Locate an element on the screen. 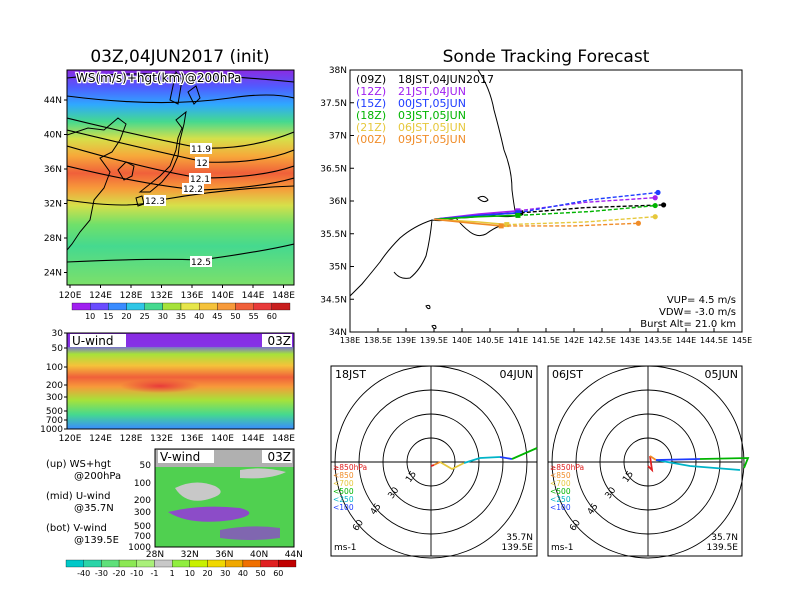  map-lat-axis: 44N 40N 36N 32N 28N 24N is located at coordinates (55, 187).